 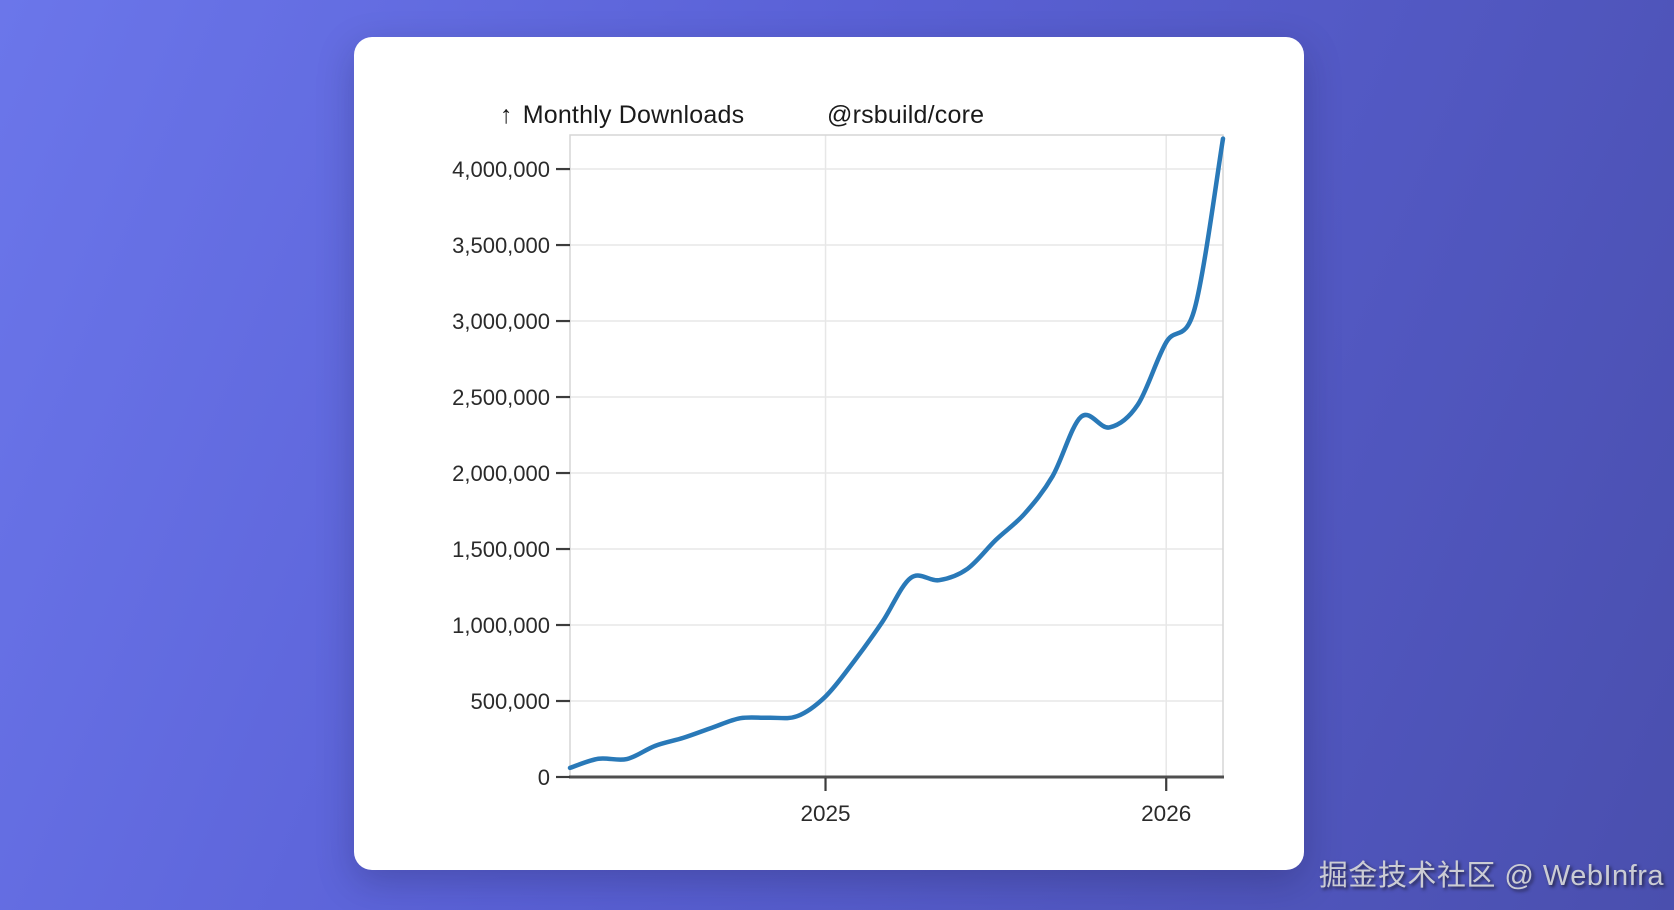 I want to click on y-tick-label: 1,500,000, so click(x=501, y=549).